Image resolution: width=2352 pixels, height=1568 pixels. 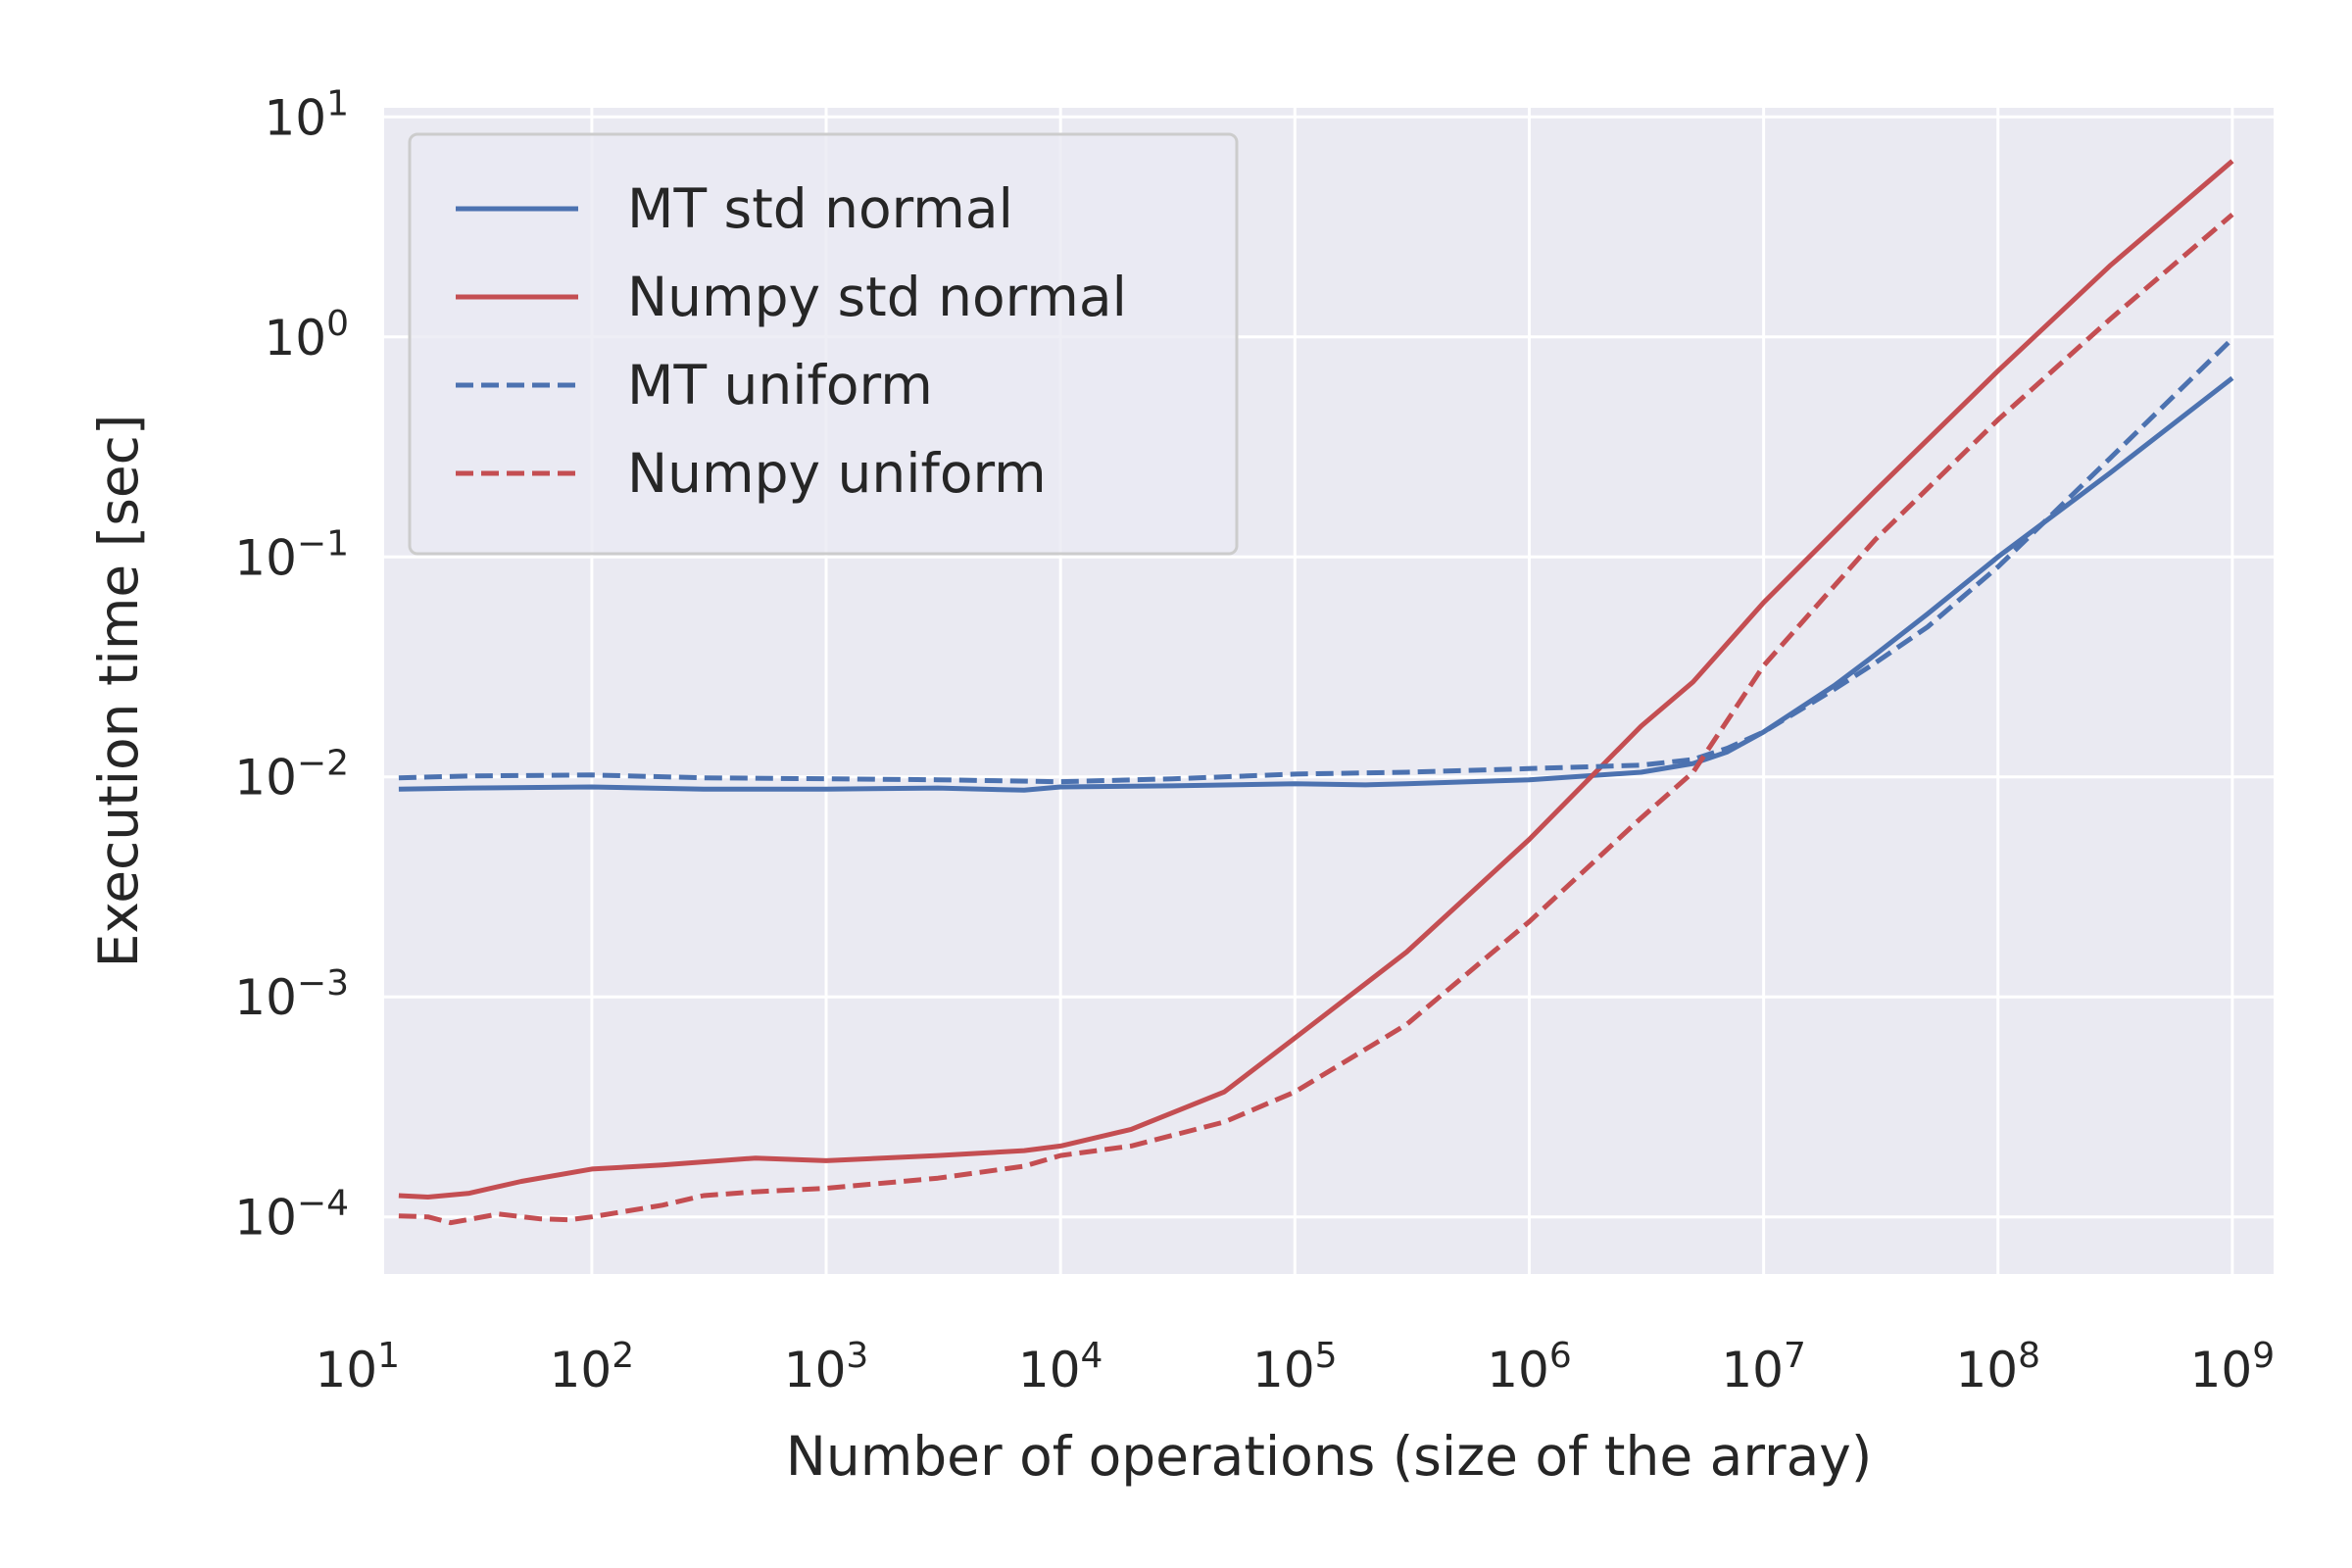 I want to click on y-axis-label: Execution time [sec], so click(x=118, y=691).